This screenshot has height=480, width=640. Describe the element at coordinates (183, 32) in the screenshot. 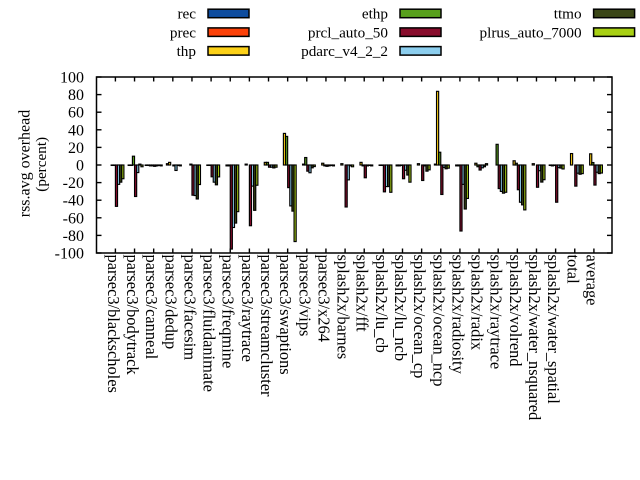

I see `svg-text: prec` at that location.